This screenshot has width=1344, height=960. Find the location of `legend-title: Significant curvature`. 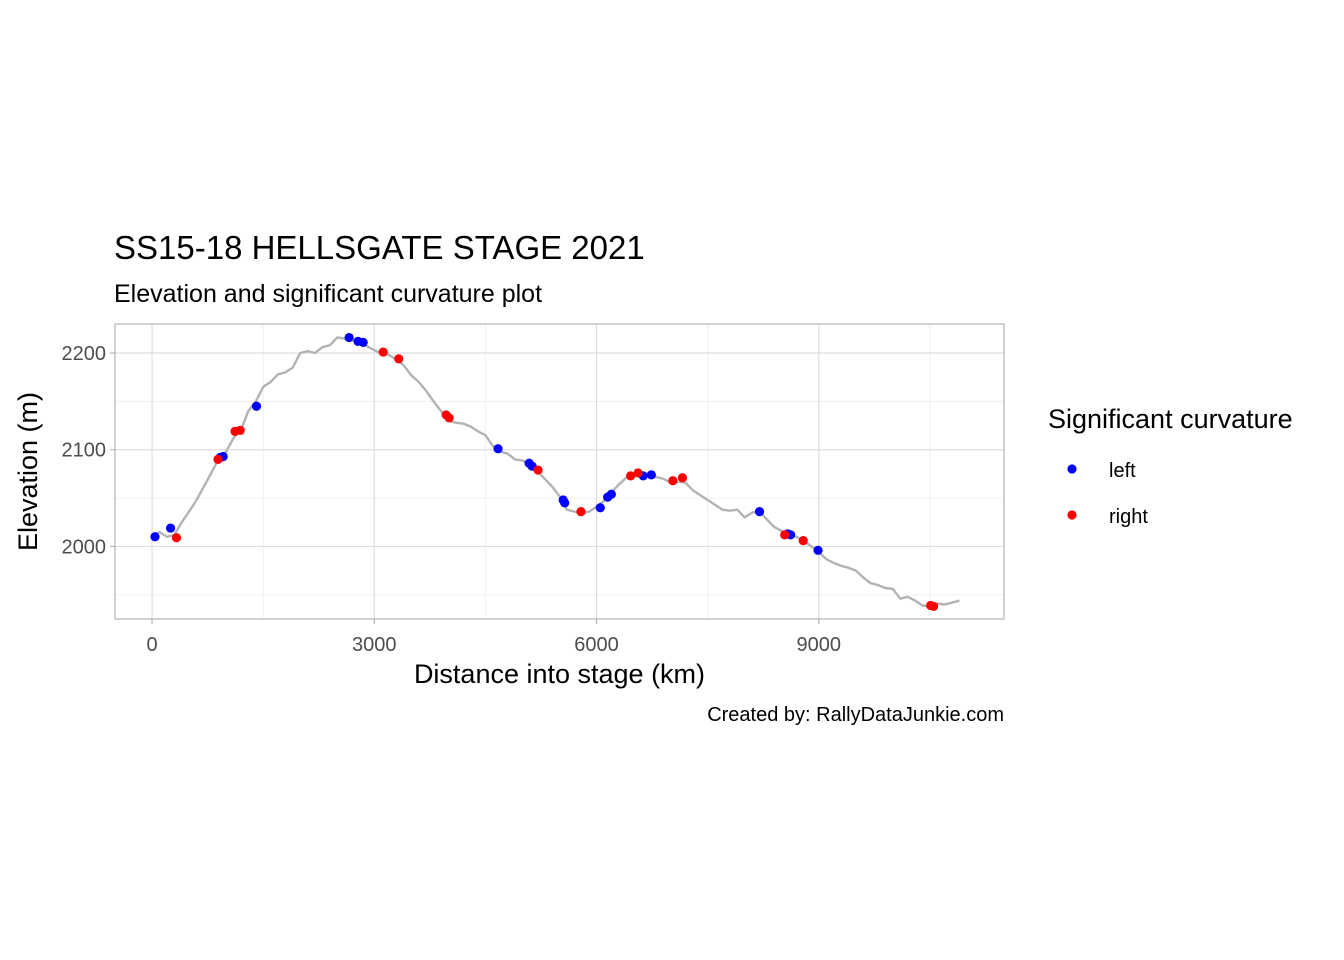

legend-title: Significant curvature is located at coordinates (1170, 419).